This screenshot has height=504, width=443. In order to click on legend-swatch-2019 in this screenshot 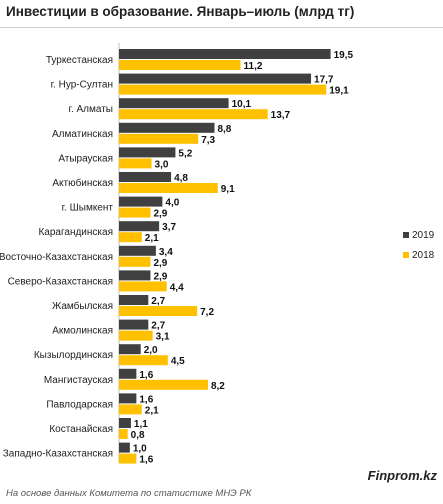, I will do `click(406, 235)`.